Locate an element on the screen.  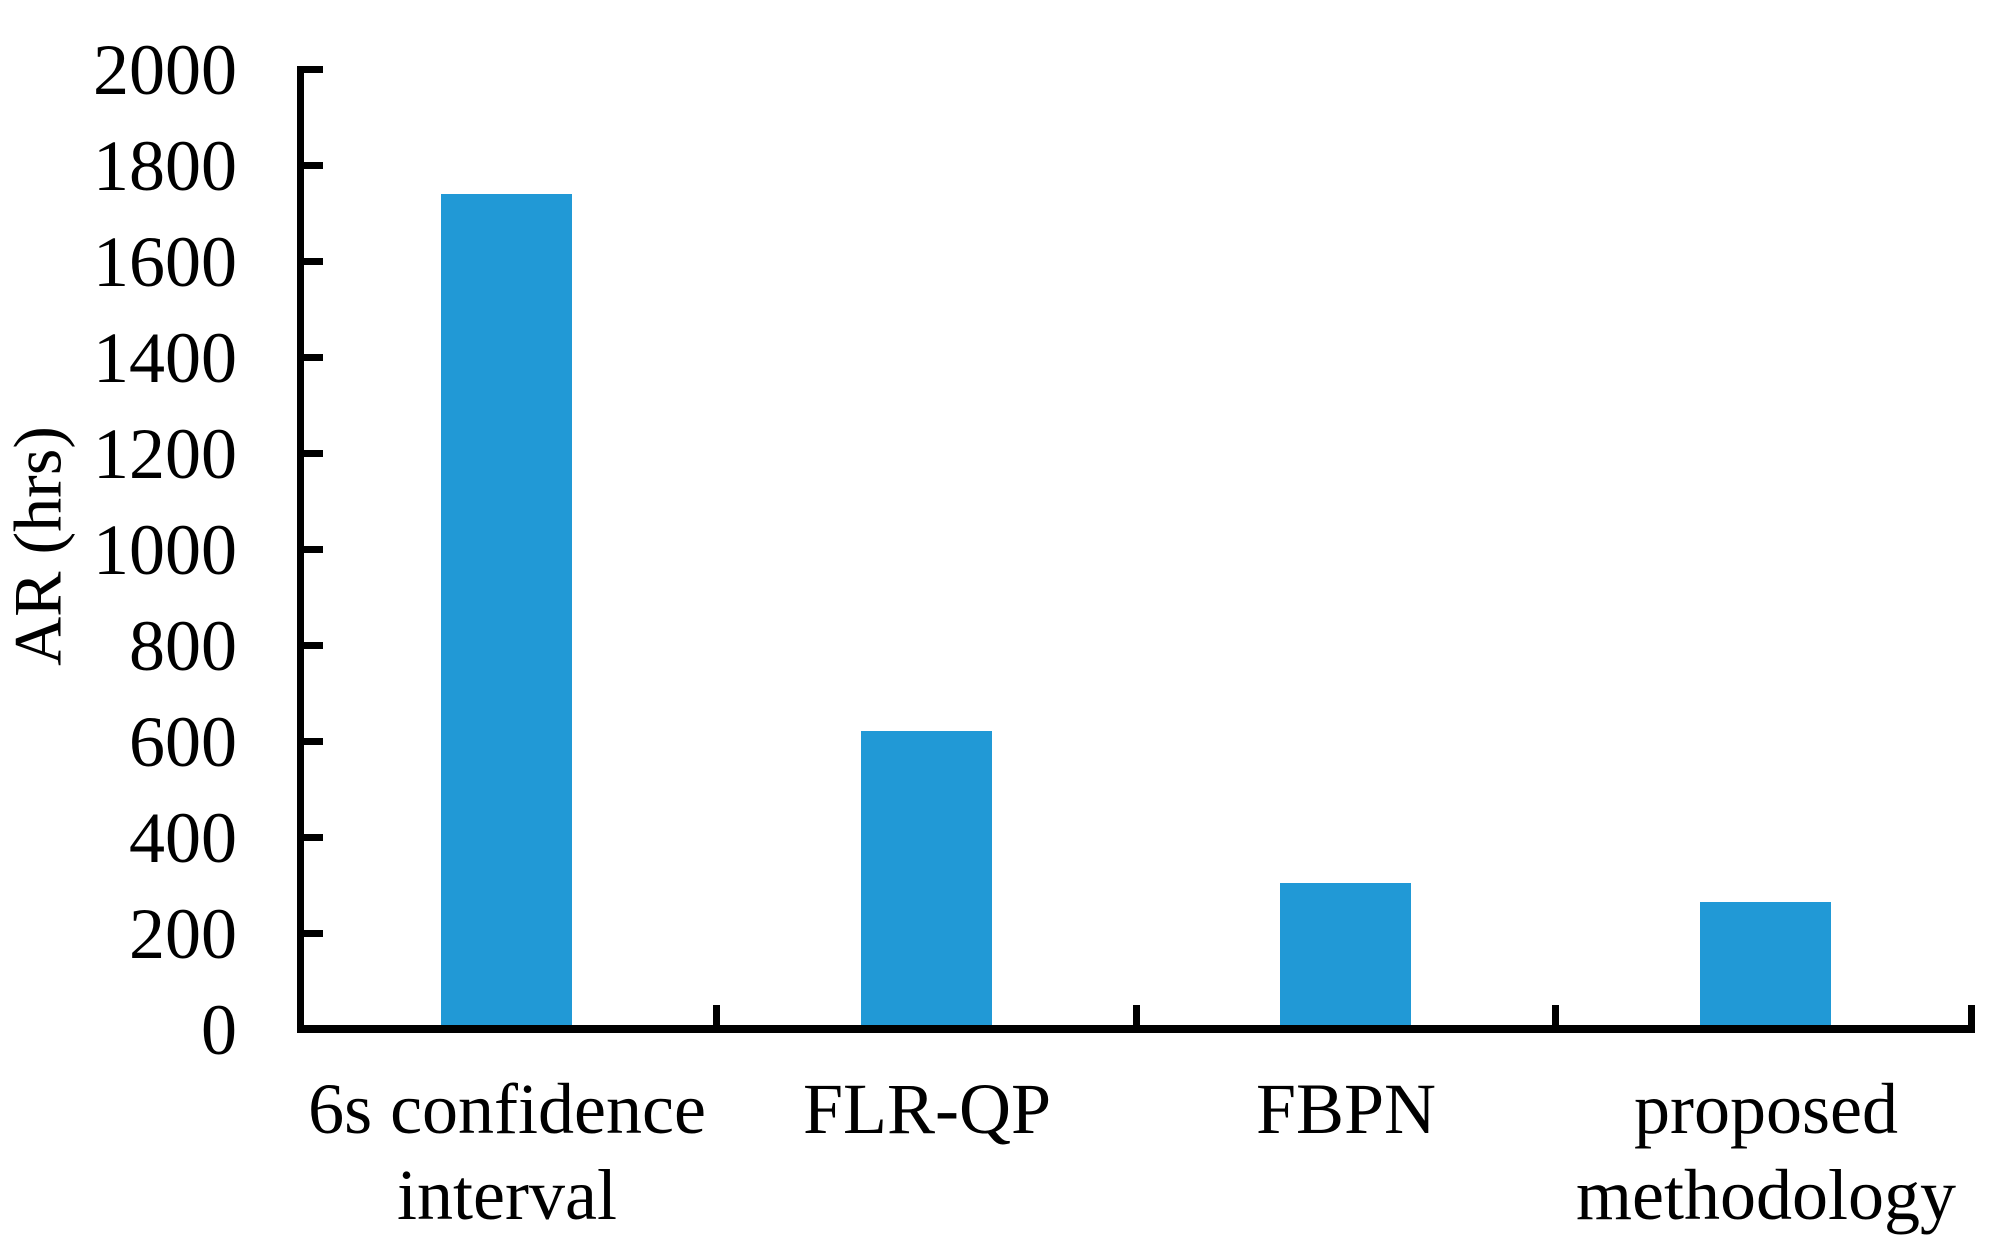
x-category-label: FBPN is located at coordinates (1346, 1109).